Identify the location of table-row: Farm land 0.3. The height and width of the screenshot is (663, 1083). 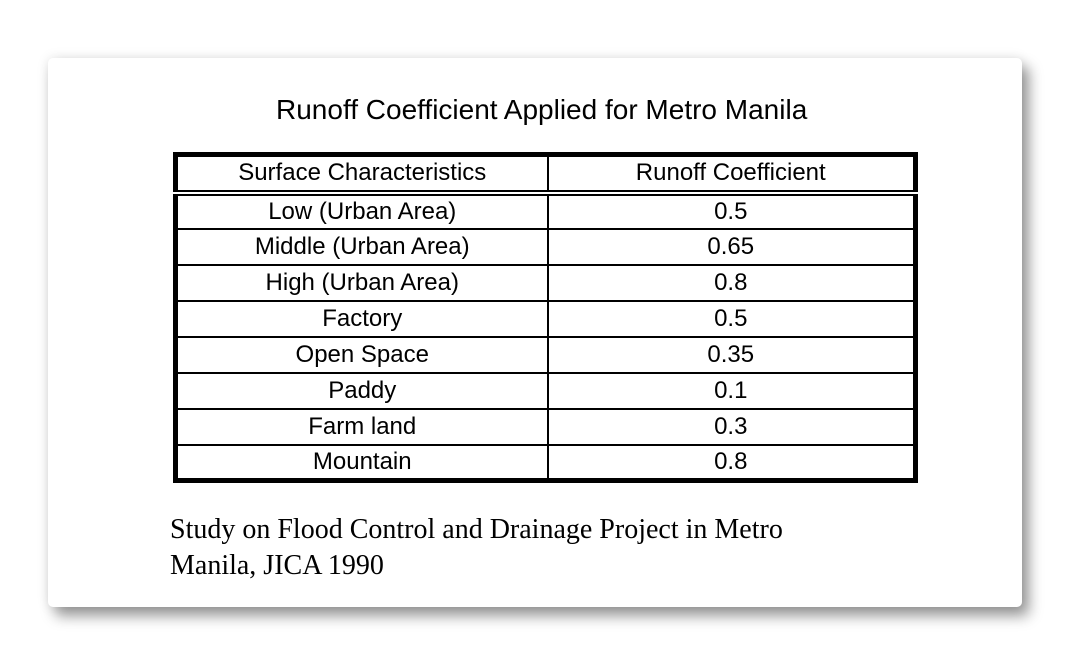
(545, 426).